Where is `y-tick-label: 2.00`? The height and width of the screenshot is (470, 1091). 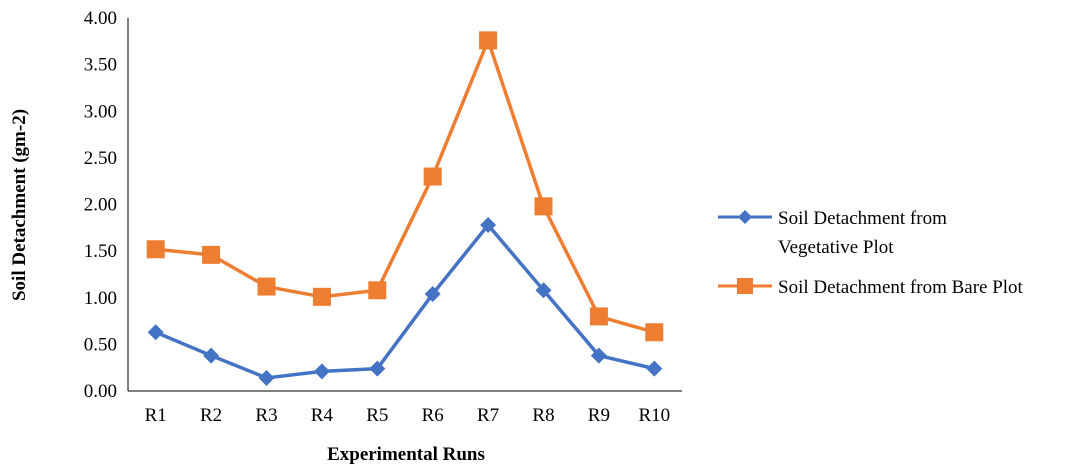
y-tick-label: 2.00 is located at coordinates (100, 205).